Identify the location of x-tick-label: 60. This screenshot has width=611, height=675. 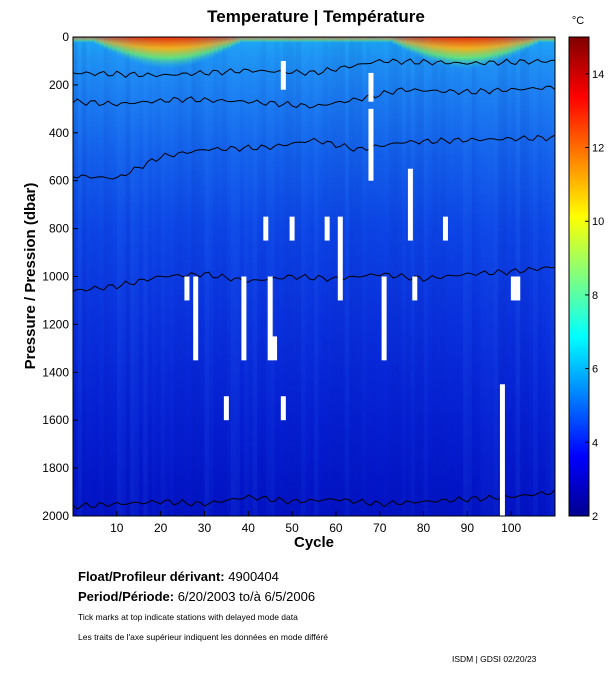
(336, 528).